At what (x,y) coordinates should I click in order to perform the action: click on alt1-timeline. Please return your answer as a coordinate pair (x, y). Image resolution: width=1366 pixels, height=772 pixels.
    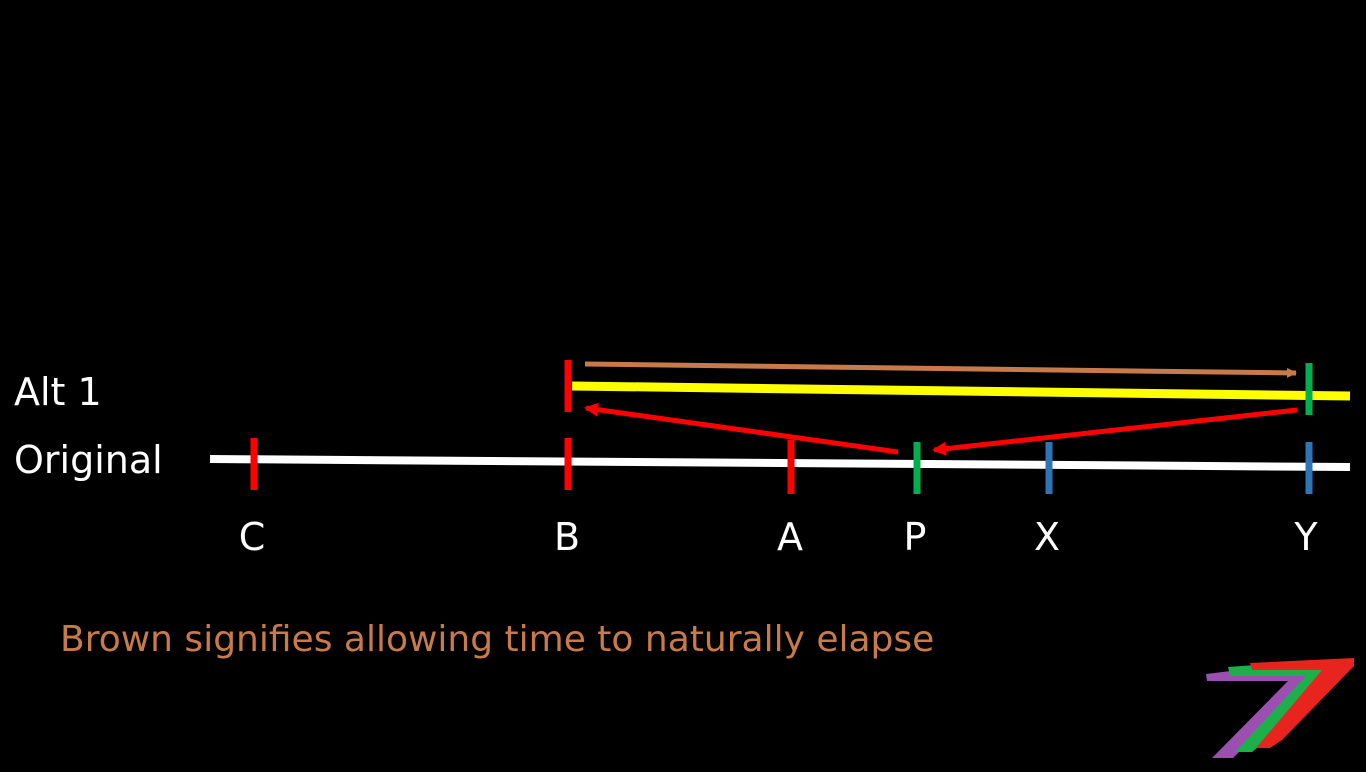
    Looking at the image, I should click on (961, 391).